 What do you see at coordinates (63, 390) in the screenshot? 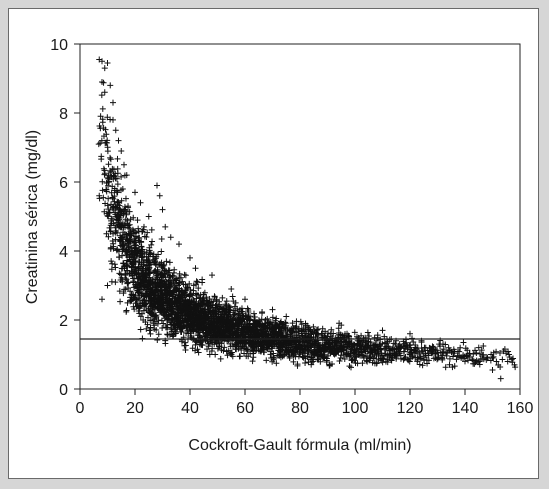
I see `y-tick-label: 0` at bounding box center [63, 390].